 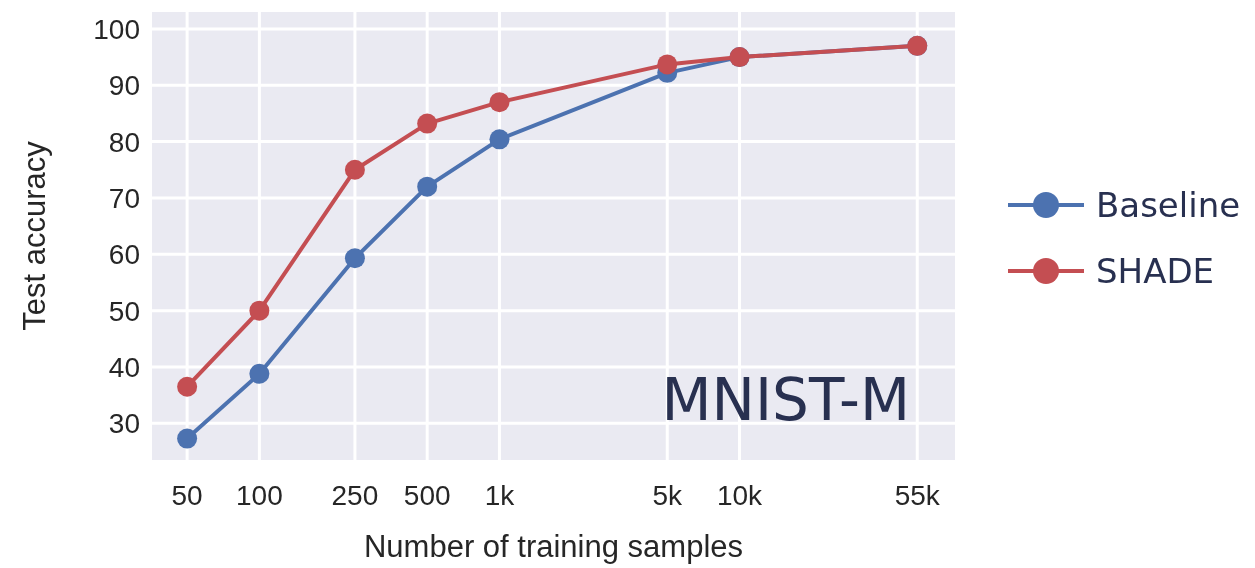 I want to click on x-tick-label: 50, so click(x=187, y=495).